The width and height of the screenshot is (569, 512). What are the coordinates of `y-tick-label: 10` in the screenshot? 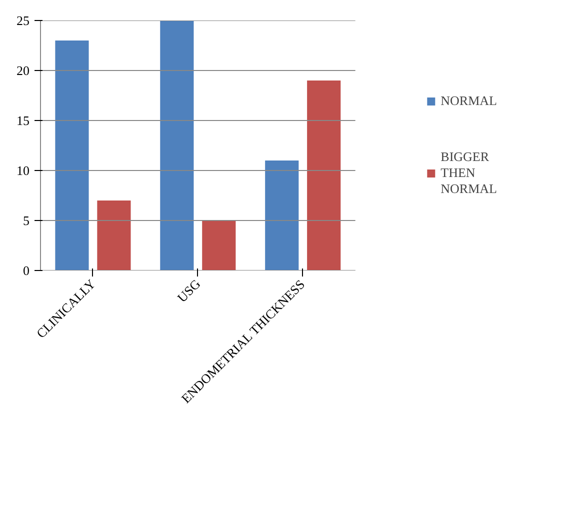 It's located at (23, 170).